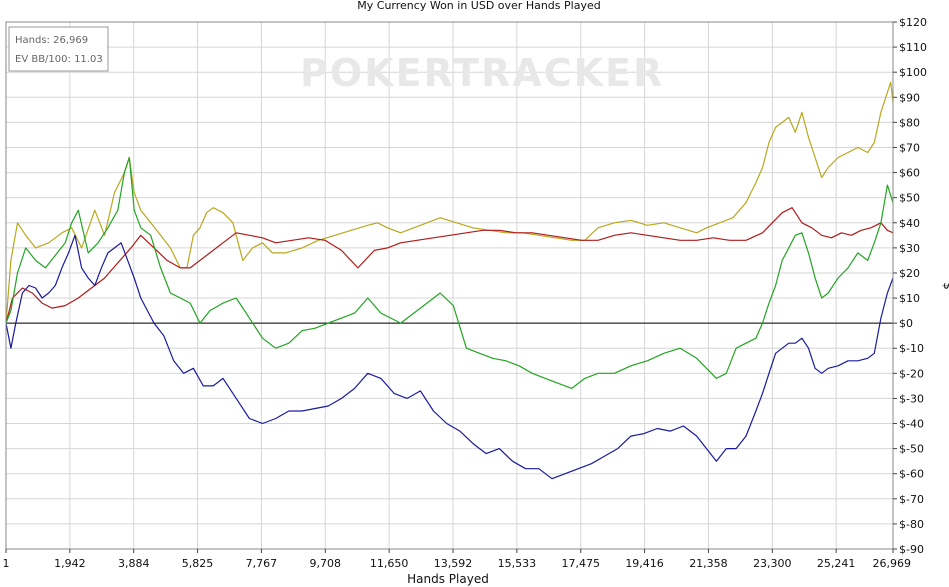  What do you see at coordinates (911, 424) in the screenshot?
I see `y-tick-label: $-40` at bounding box center [911, 424].